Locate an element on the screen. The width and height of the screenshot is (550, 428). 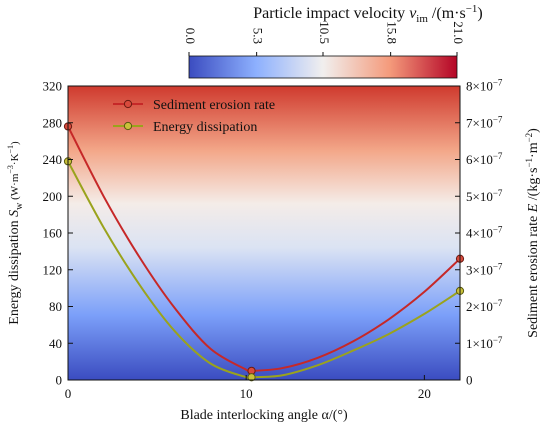
y-right-tick-label: 2×10⁻⁷ is located at coordinates (484, 306).